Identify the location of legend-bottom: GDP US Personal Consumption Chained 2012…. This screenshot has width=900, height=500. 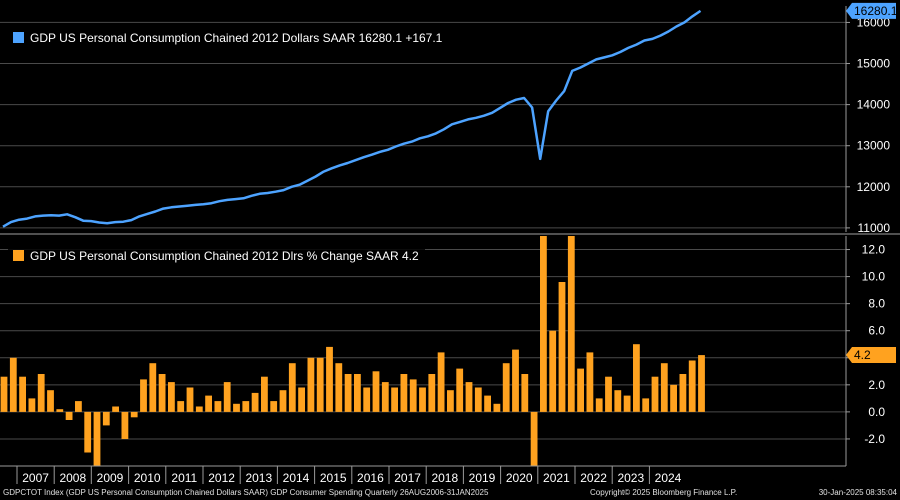
(216, 256).